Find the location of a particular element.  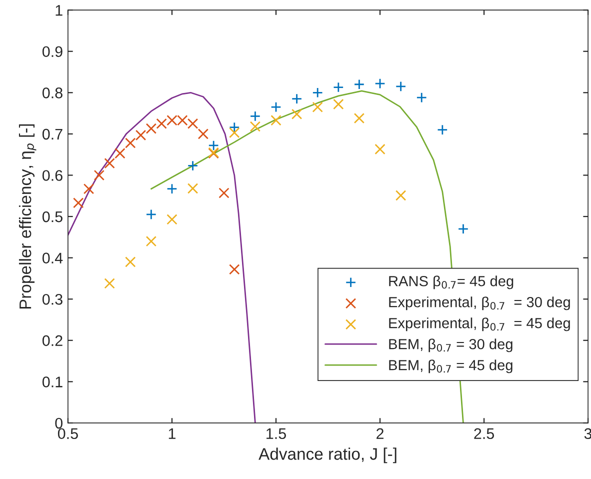

y-tick-label: 1 is located at coordinates (59, 10).